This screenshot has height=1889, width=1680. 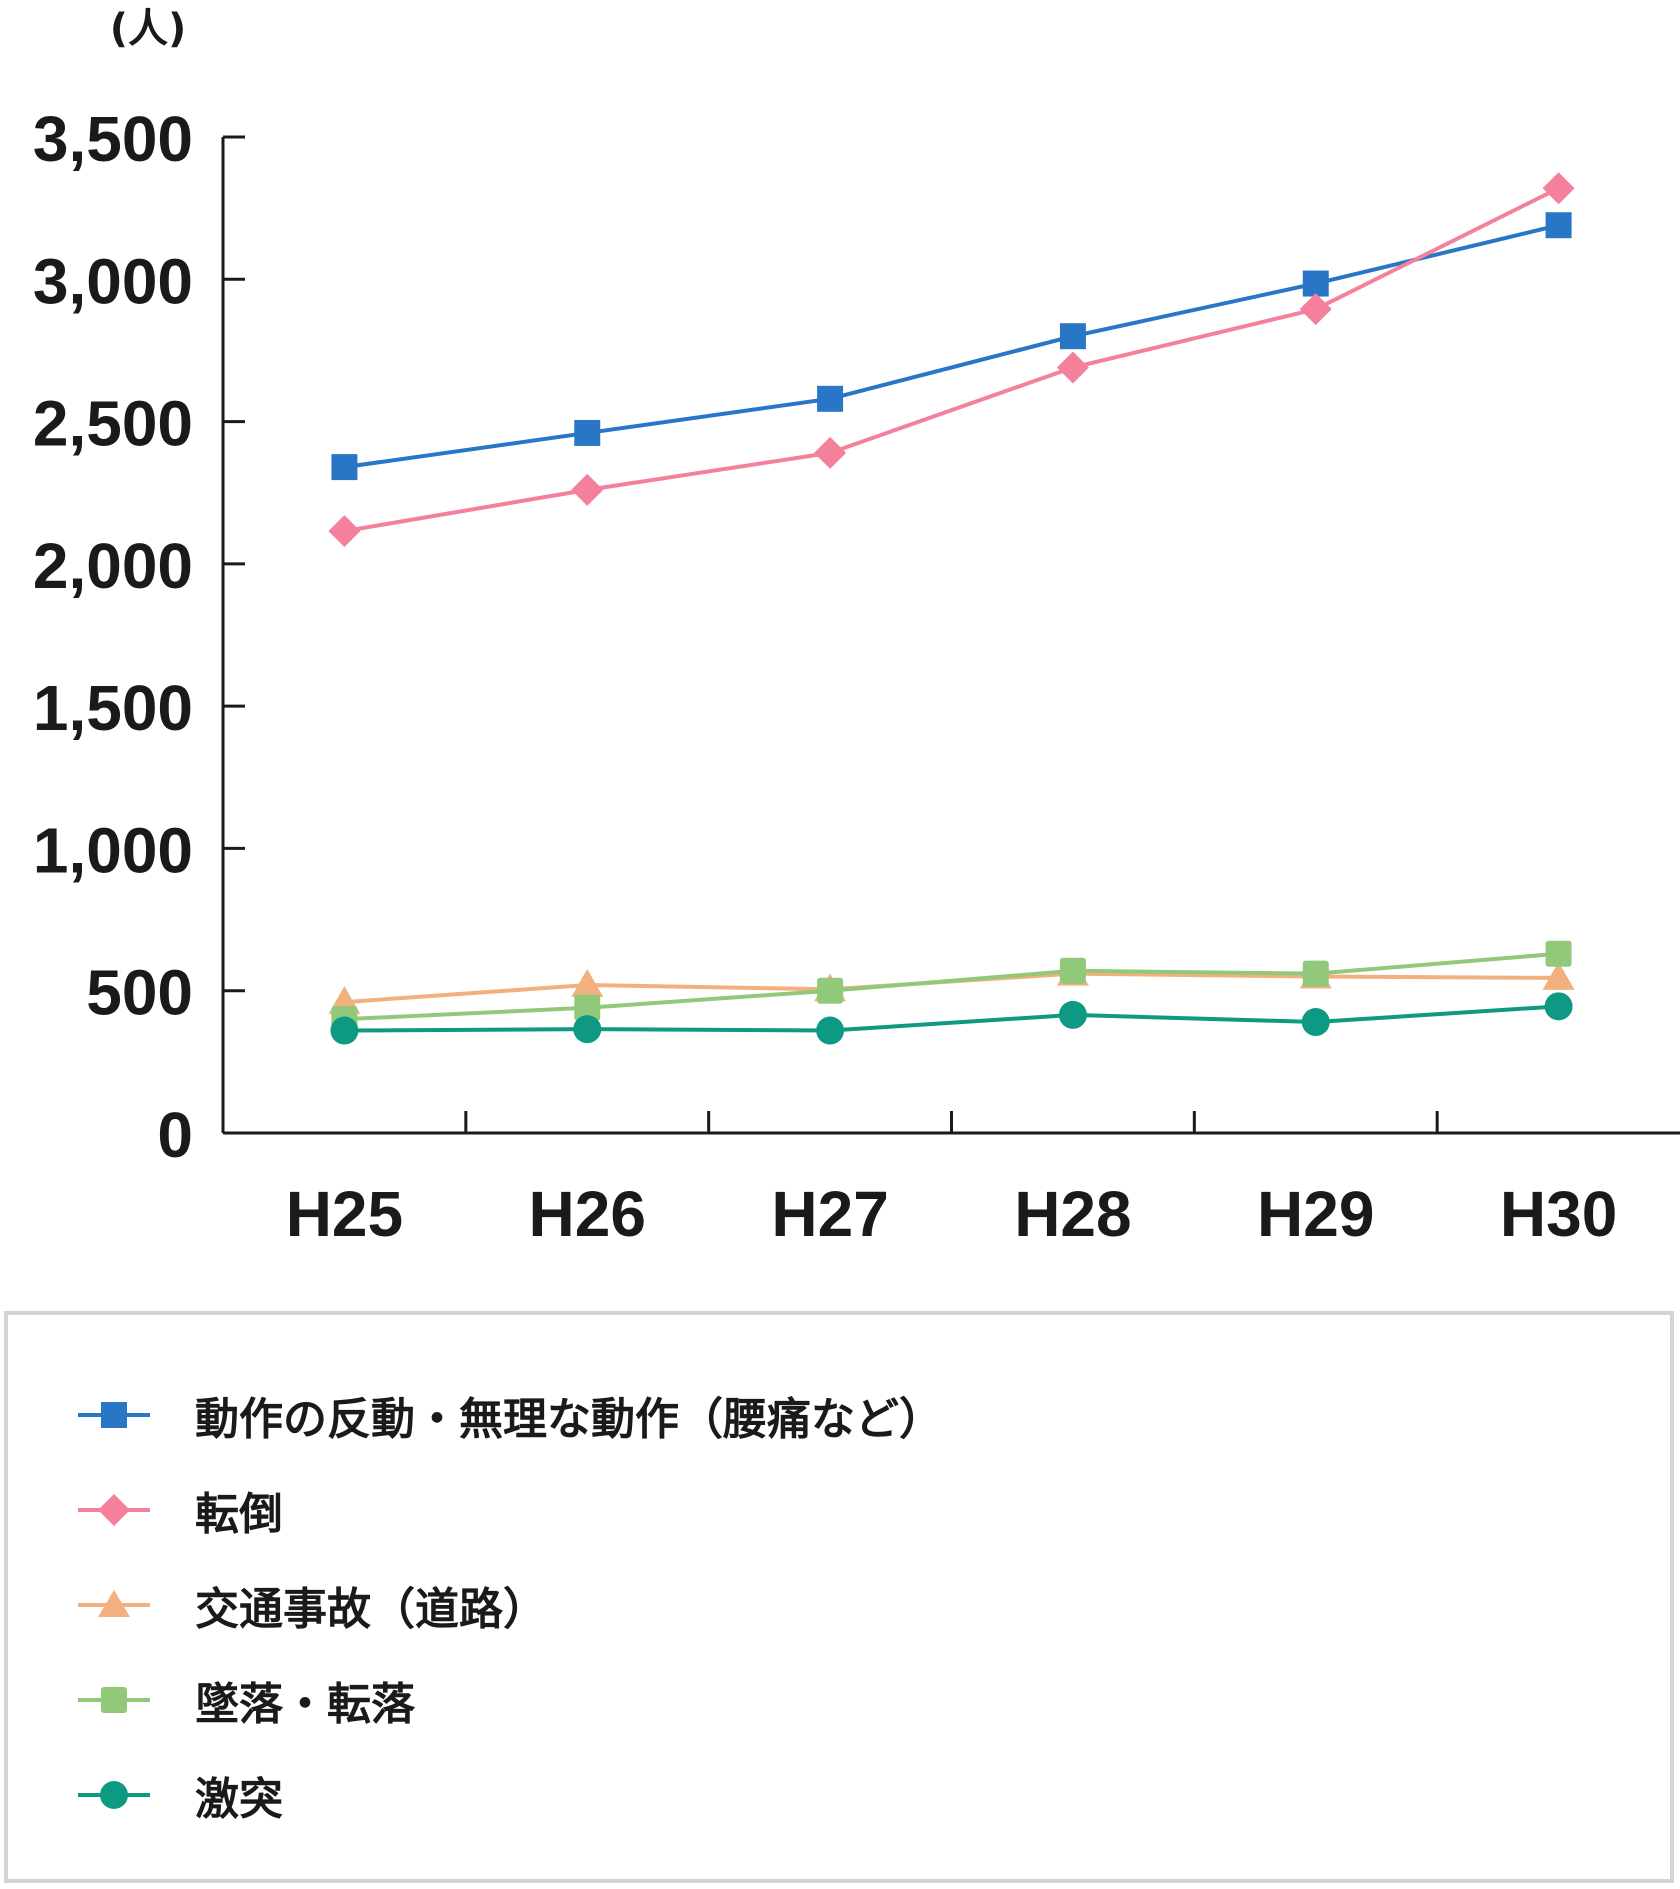 I want to click on y-tick-label: 2,000, so click(x=113, y=566).